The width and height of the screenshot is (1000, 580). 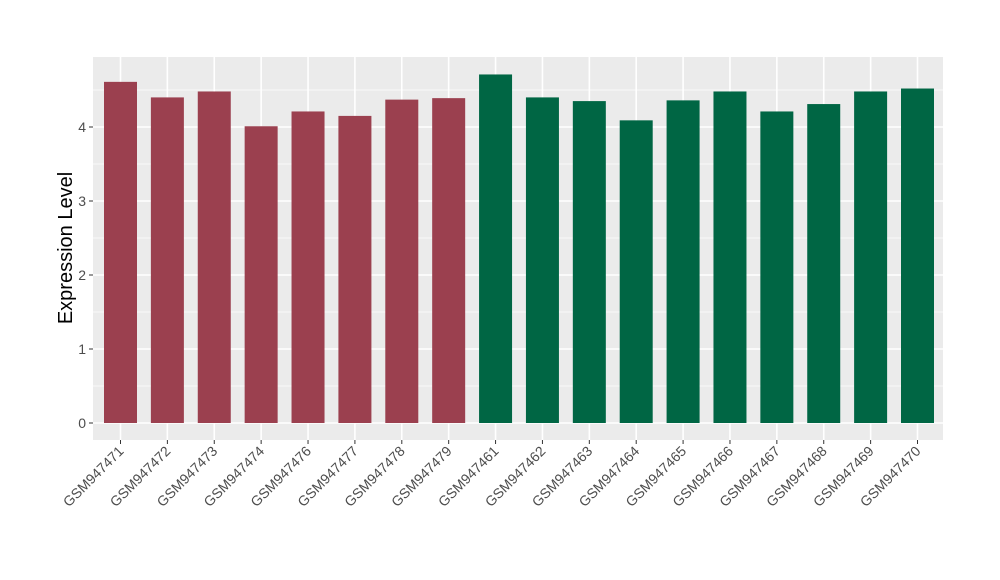 What do you see at coordinates (636, 271) in the screenshot?
I see `bar-GSM947464` at bounding box center [636, 271].